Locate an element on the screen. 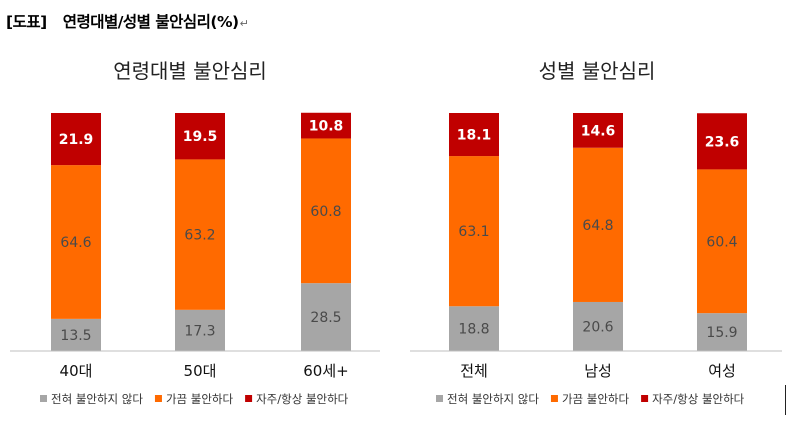 The width and height of the screenshot is (788, 422). data-label-gender-0-2: 18.1 is located at coordinates (474, 136).